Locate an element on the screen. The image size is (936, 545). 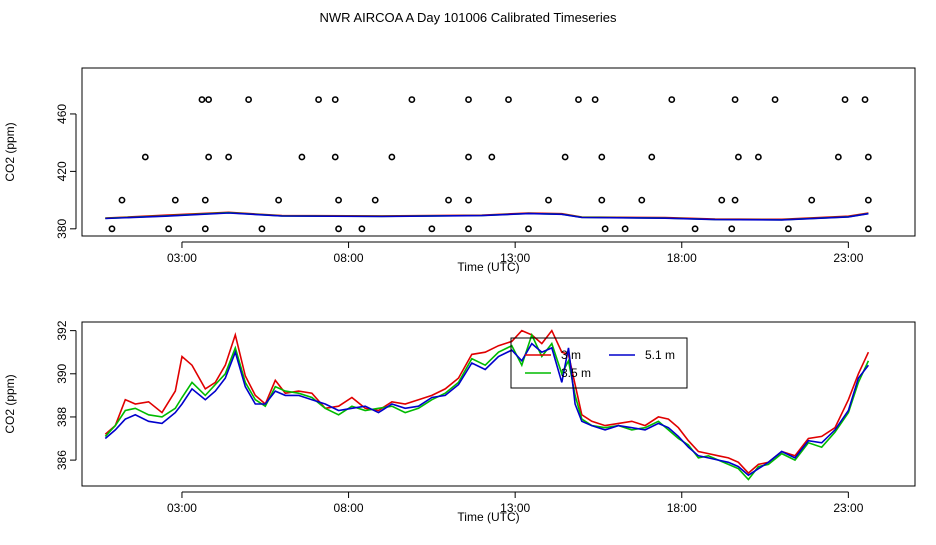
panel-2-x-axis-title: Time (UTC) is located at coordinates (488, 517).